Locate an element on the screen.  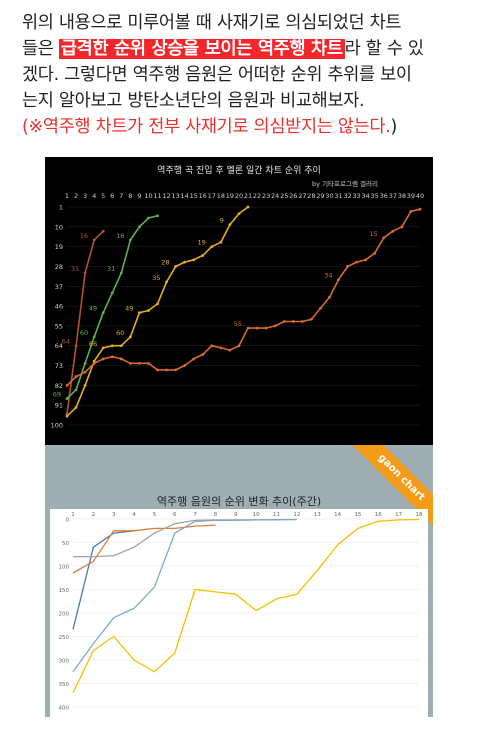
y-tick-label: 46 is located at coordinates (59, 307).